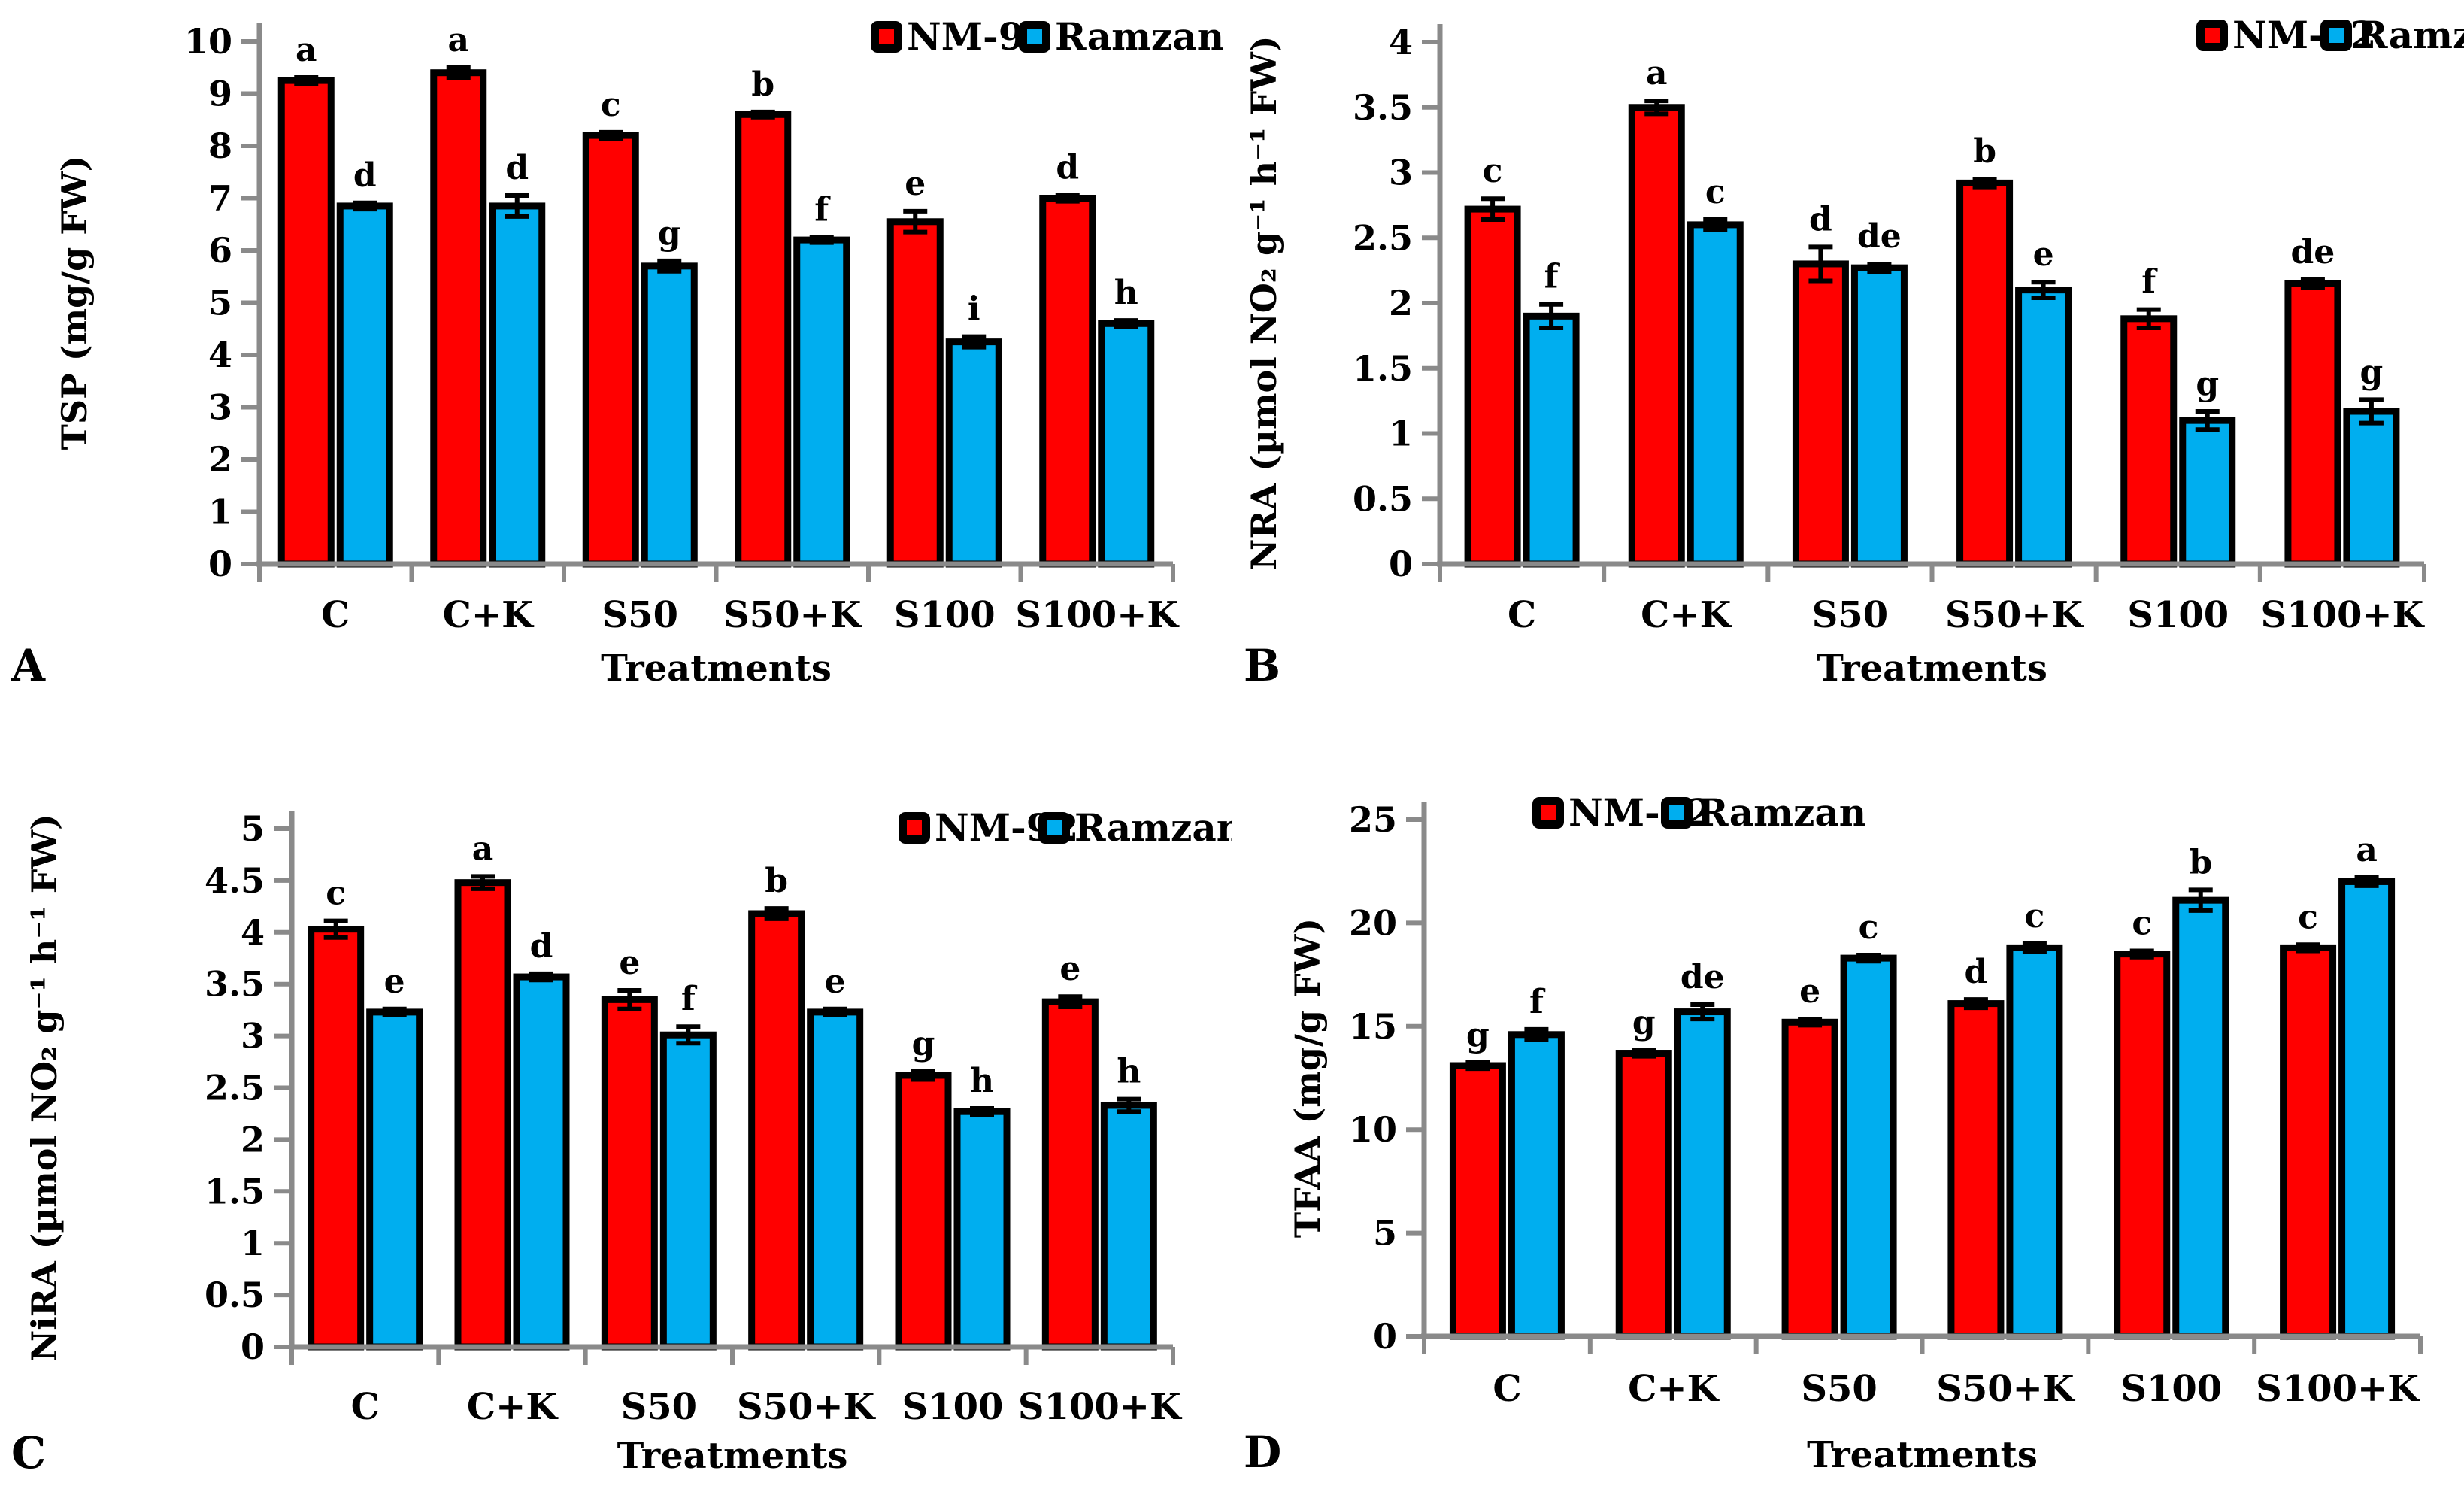 The height and width of the screenshot is (1510, 2464). Describe the element at coordinates (821, 402) in the screenshot. I see `bar-ramzan-s50+k` at that location.